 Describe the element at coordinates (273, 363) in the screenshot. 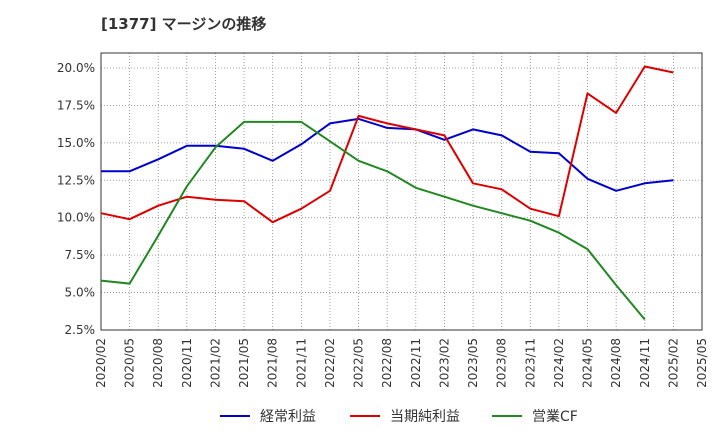

I see `x-tick-label: 2021/08` at that location.